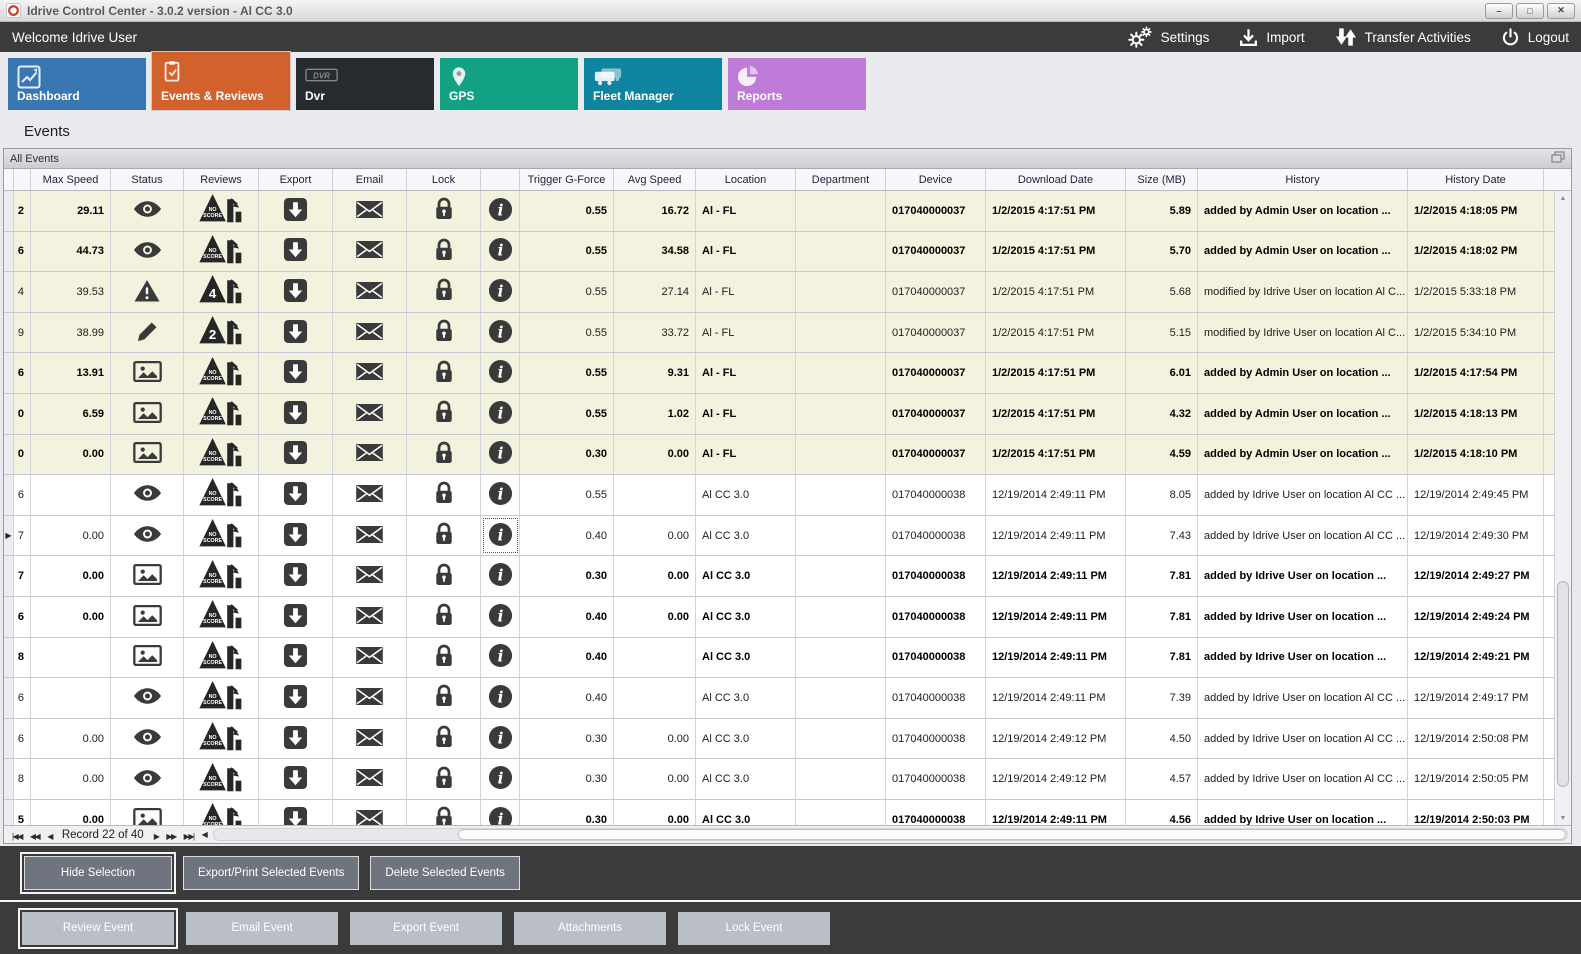  Describe the element at coordinates (1476, 179) in the screenshot. I see `column-header-history_date: History Date` at that location.